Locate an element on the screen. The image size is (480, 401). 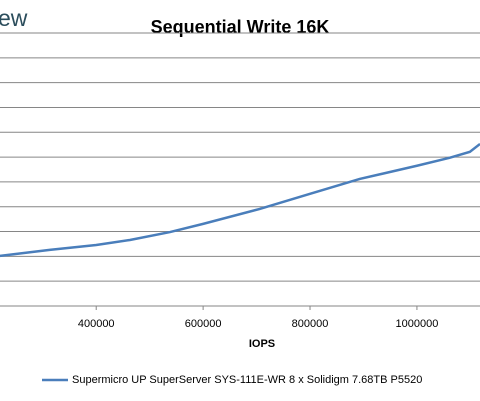
x-tick-label: 600000 is located at coordinates (203, 324).